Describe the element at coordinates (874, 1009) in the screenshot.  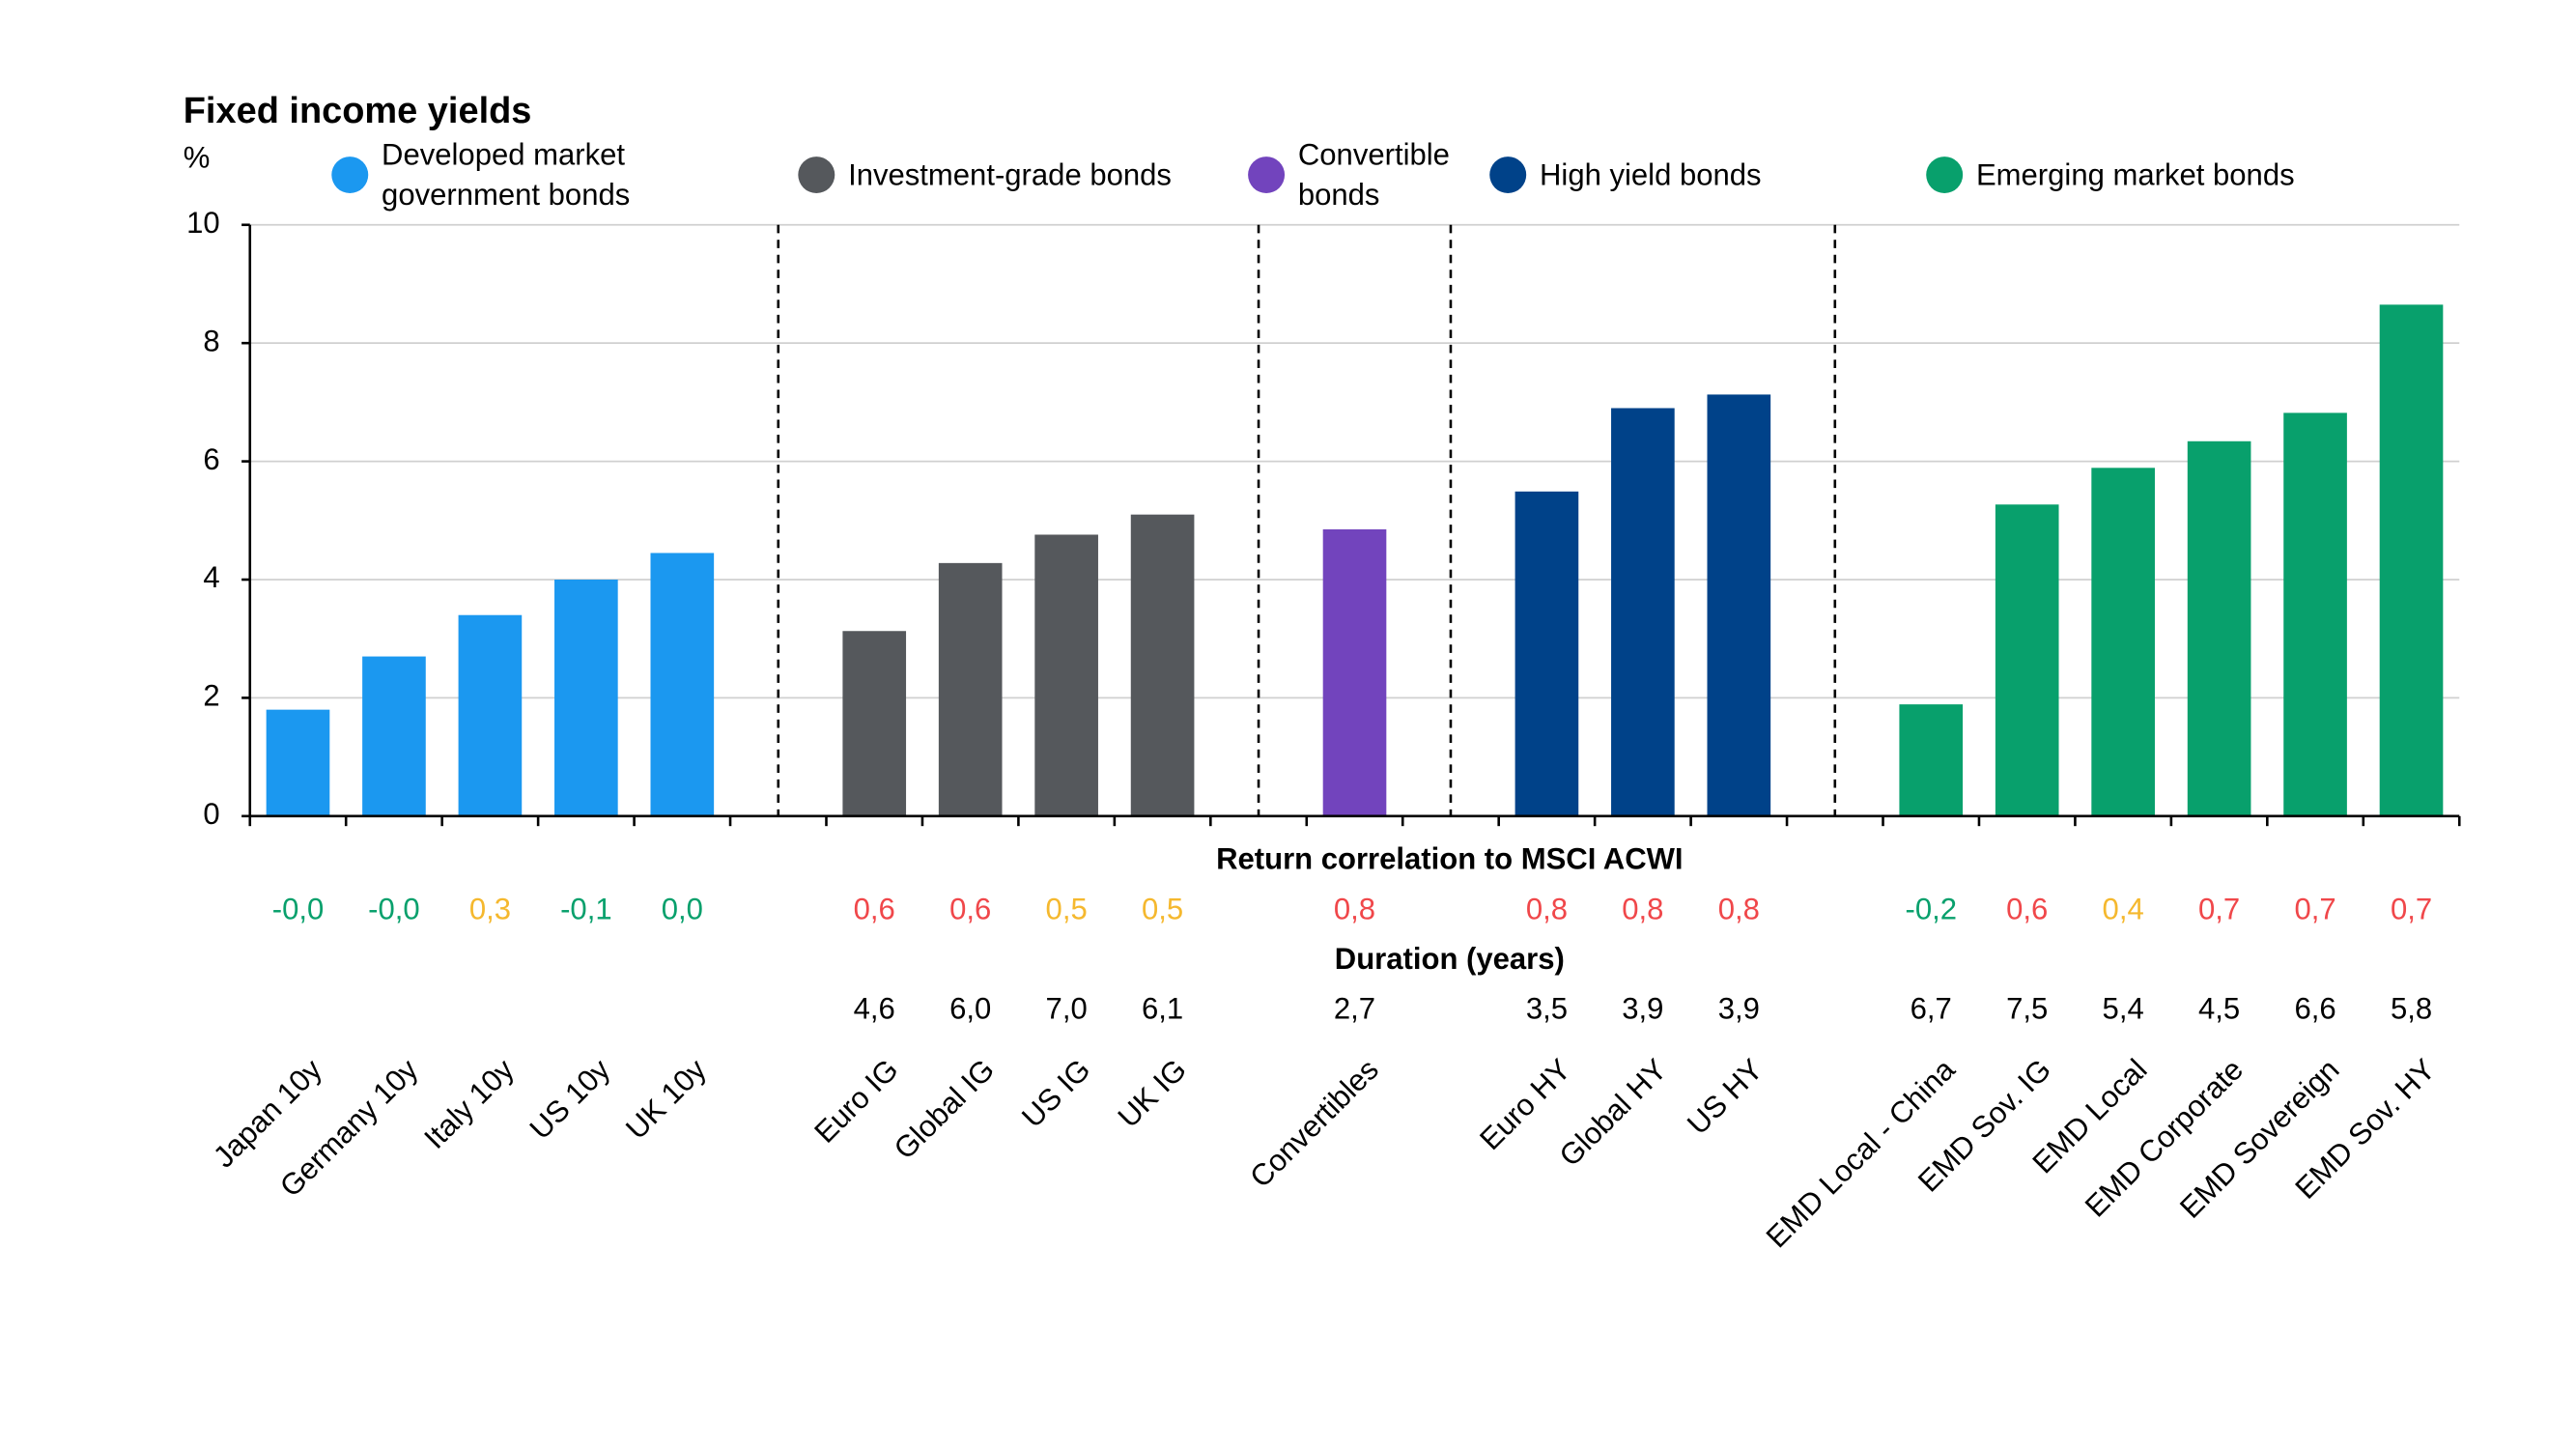
I see `duration-label: 4,6` at that location.